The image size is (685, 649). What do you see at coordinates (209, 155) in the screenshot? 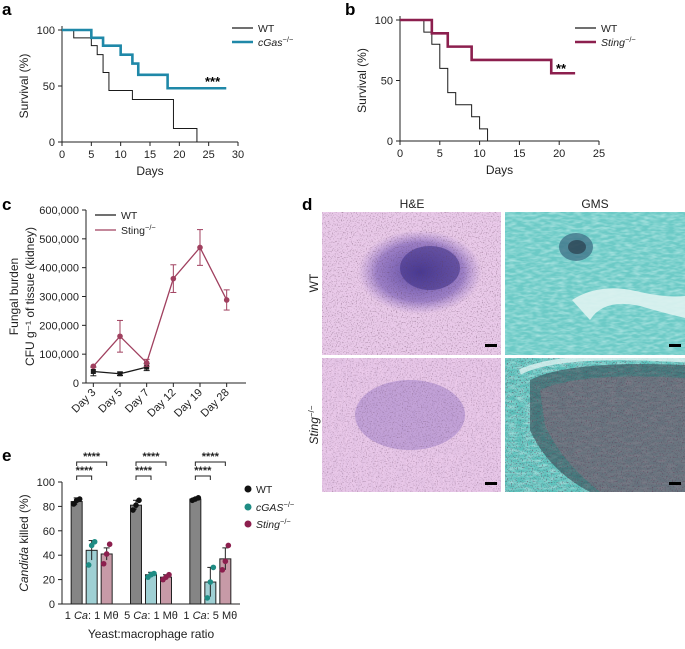
I see `a-x-tick-label: 25` at bounding box center [209, 155].